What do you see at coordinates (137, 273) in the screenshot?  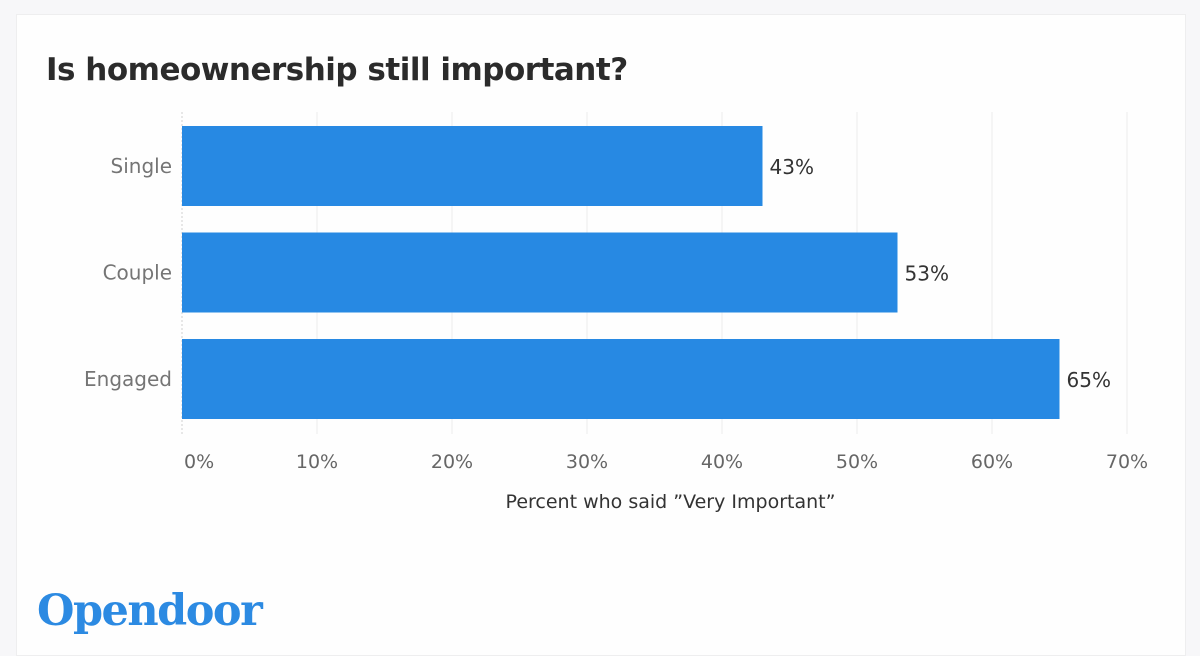 I see `category-label: Couple` at bounding box center [137, 273].